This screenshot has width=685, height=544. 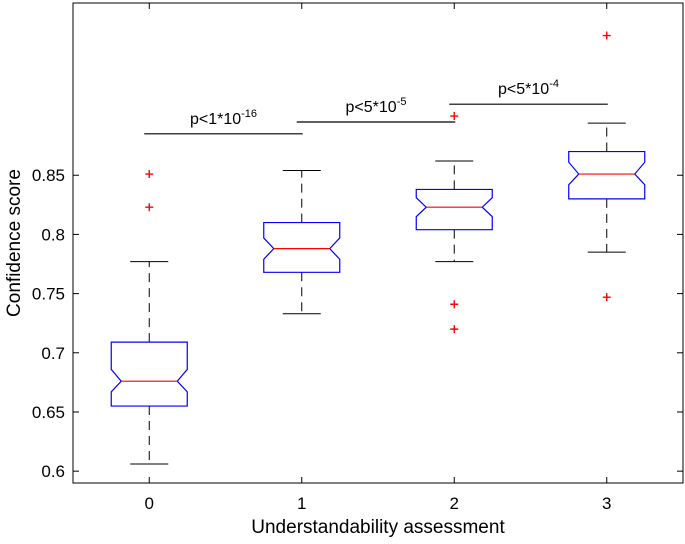 I want to click on p-value-exponent: -5, so click(x=402, y=102).